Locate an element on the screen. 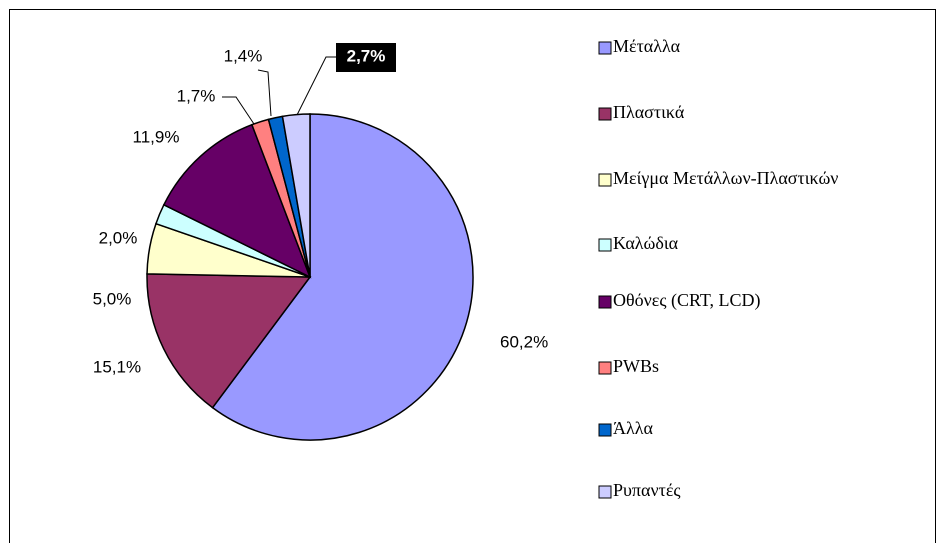  data-label: 2,7% is located at coordinates (366, 55).